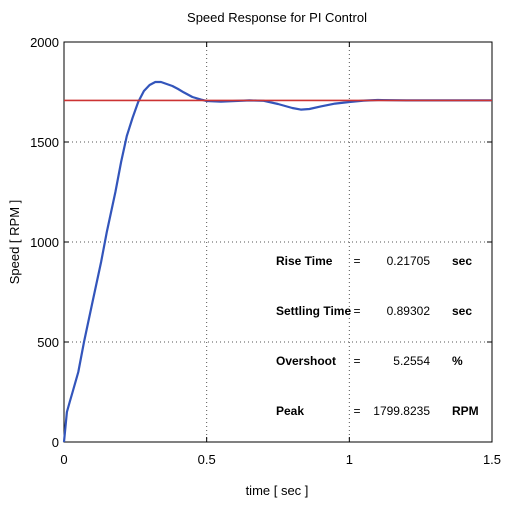  I want to click on x-tick-label: 0, so click(63, 459).